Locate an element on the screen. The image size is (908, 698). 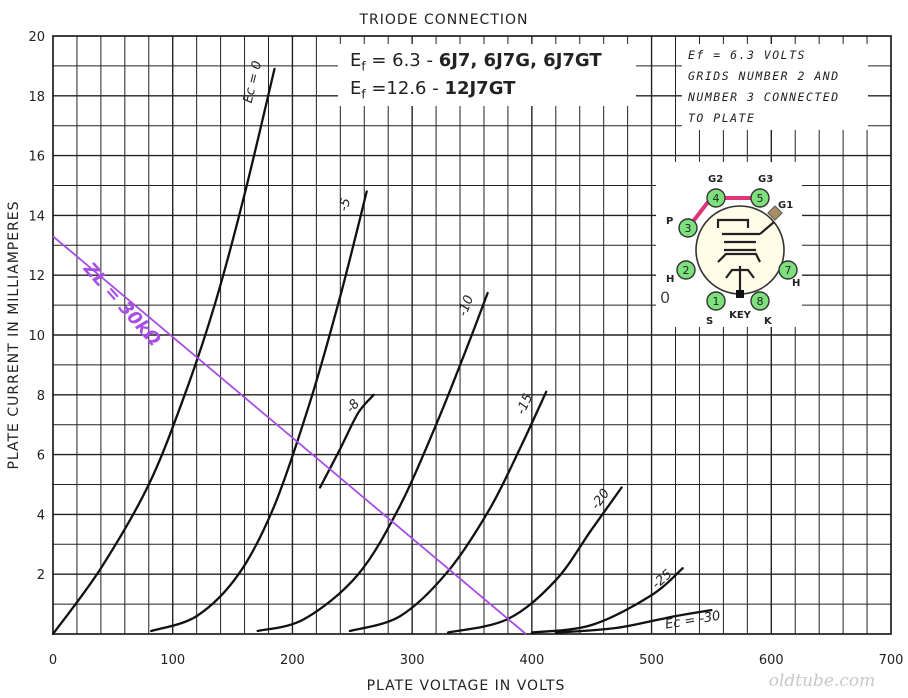
x-axis-label: PLATE VOLTAGE IN VOLTS is located at coordinates (466, 686).